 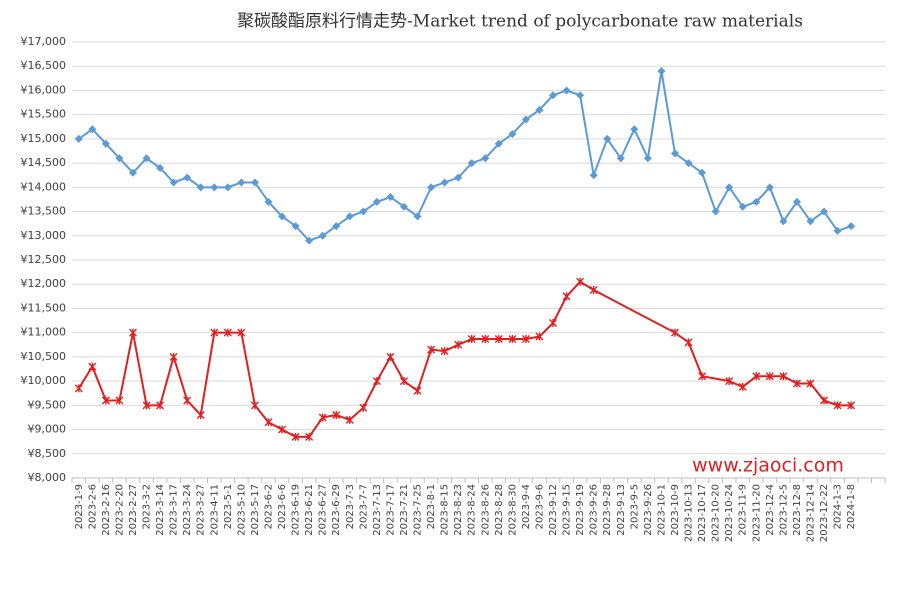 I want to click on x-tick-label: 2023-8-30, so click(x=512, y=510).